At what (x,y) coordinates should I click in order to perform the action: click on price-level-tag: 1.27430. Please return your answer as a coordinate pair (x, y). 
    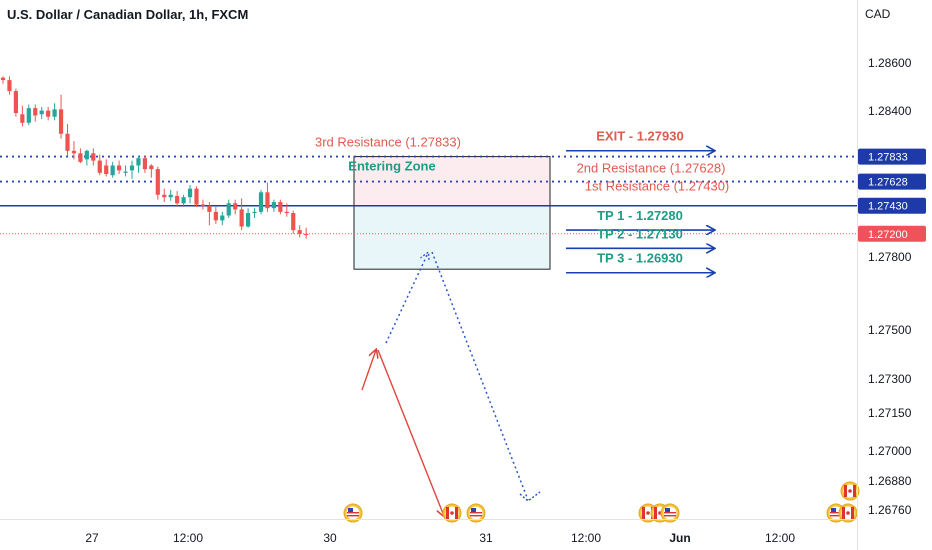
    Looking at the image, I should click on (892, 205).